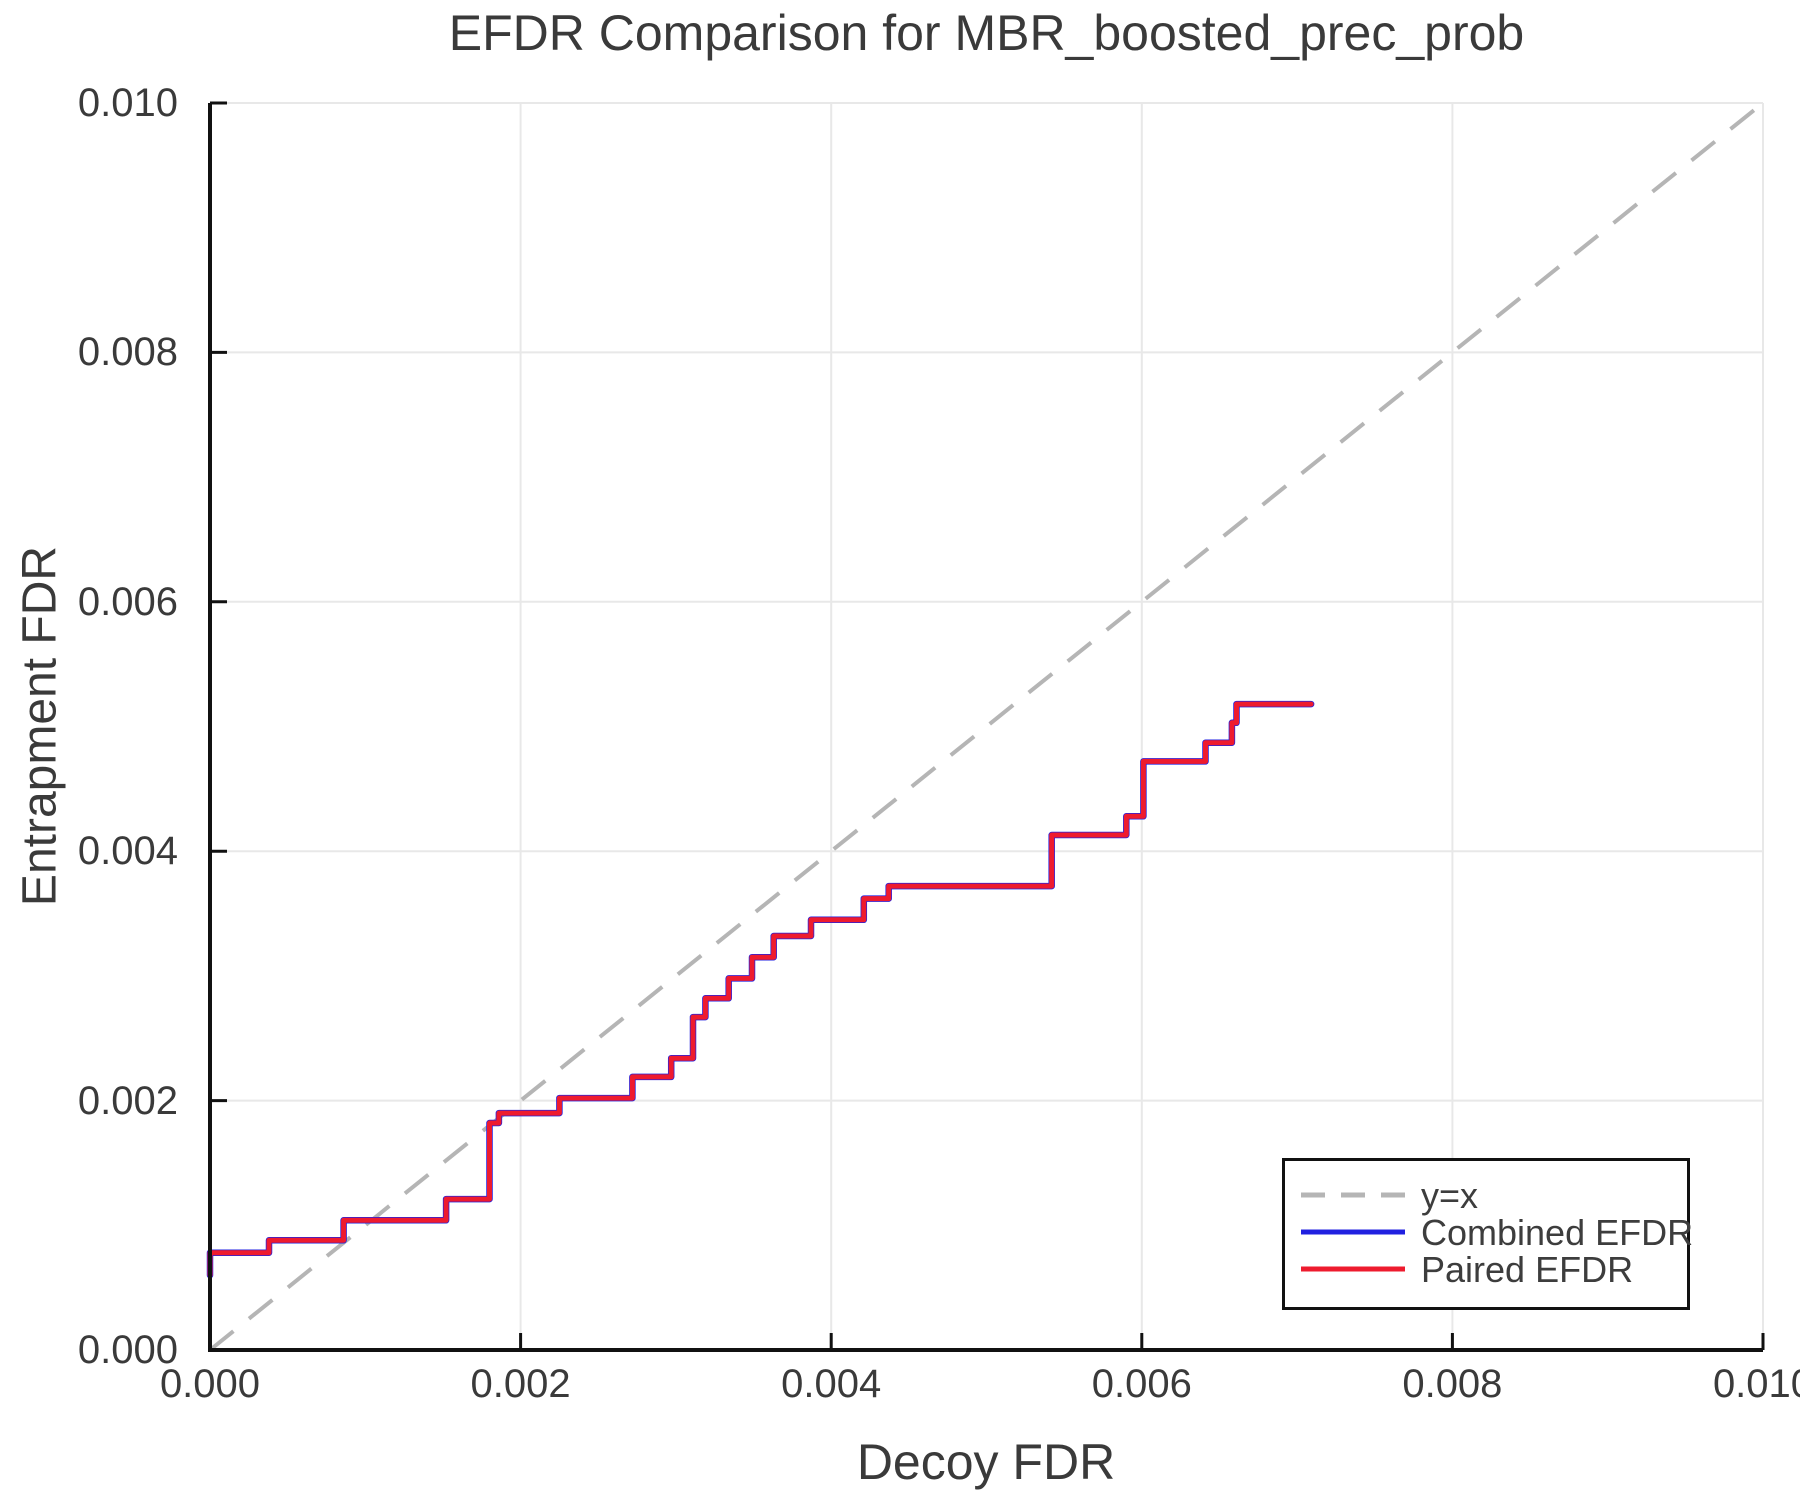 The width and height of the screenshot is (1800, 1500). I want to click on legend-label: Combined EFDR, so click(1557, 1232).